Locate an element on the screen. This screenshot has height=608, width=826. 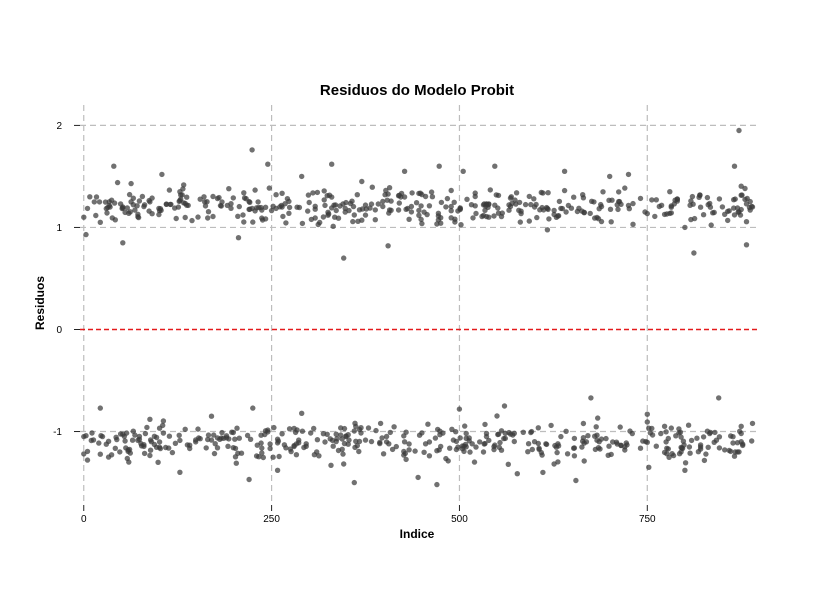
x-tick-label: 750 is located at coordinates (647, 519).